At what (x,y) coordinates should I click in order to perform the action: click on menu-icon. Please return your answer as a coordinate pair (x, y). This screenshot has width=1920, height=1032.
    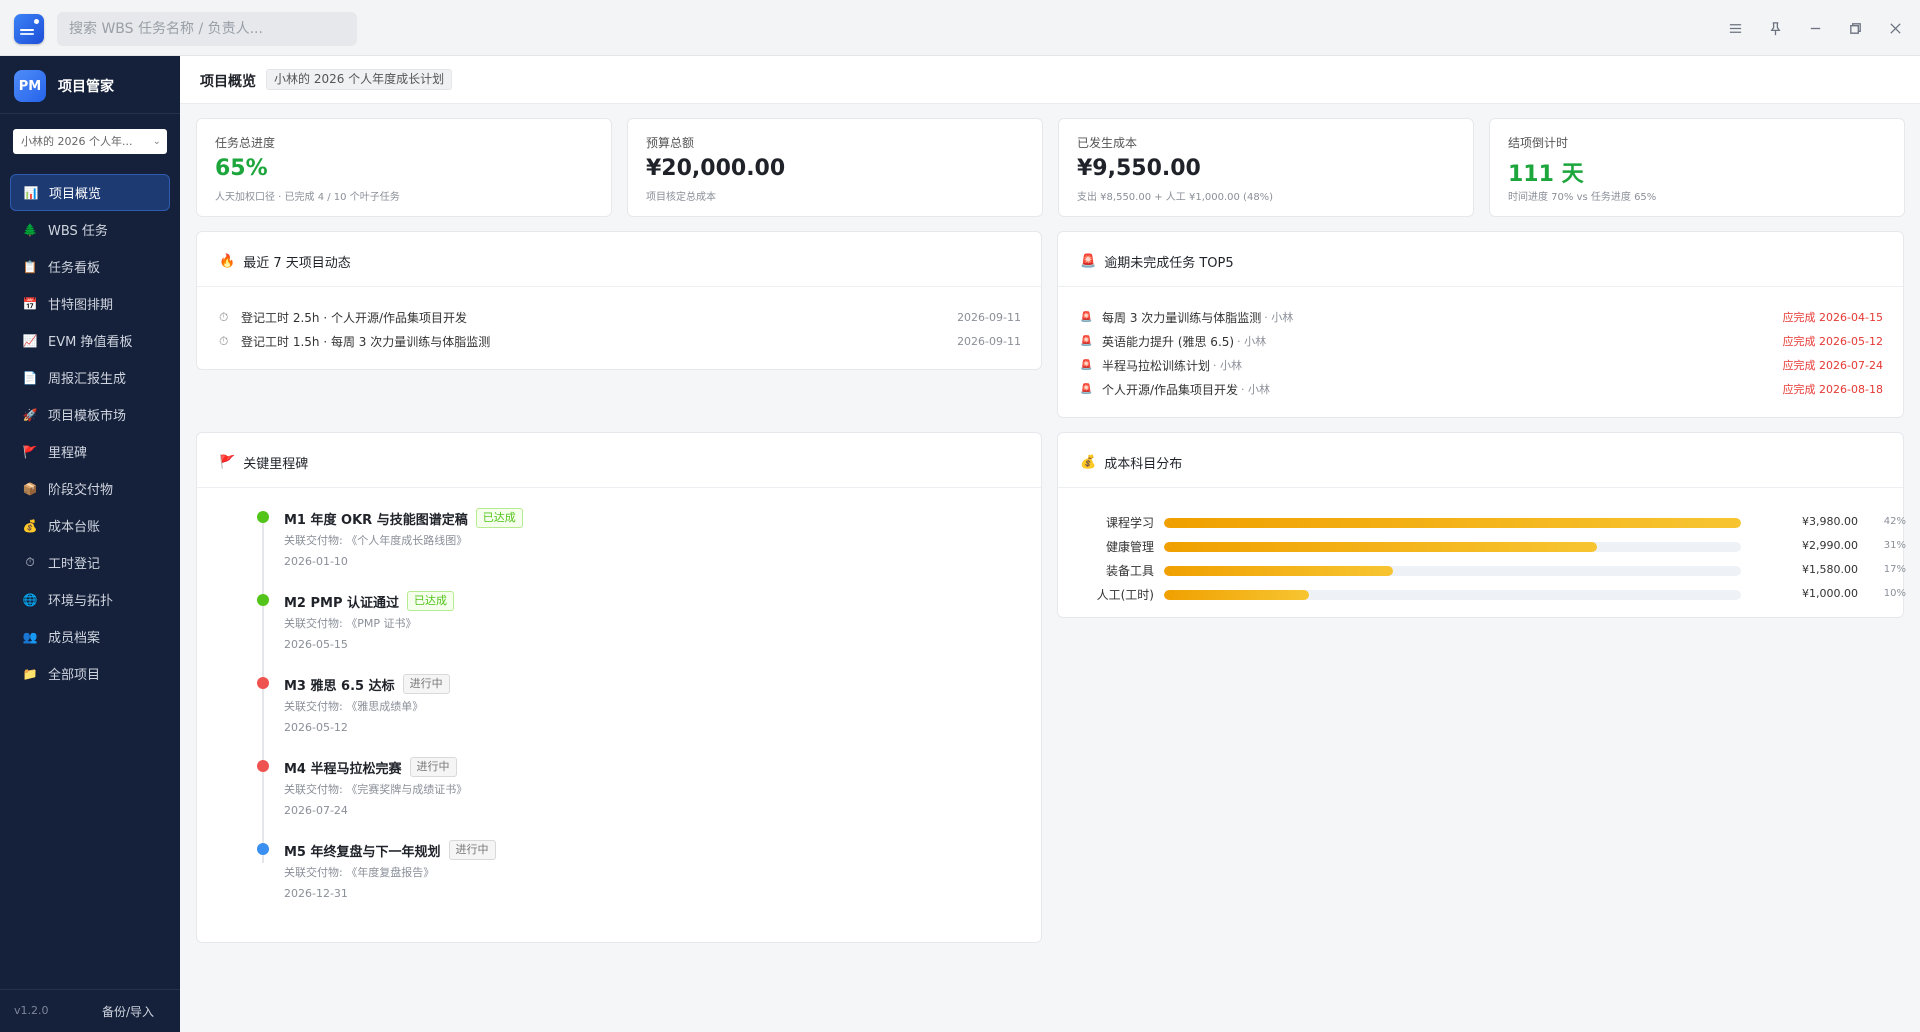
    Looking at the image, I should click on (1735, 28).